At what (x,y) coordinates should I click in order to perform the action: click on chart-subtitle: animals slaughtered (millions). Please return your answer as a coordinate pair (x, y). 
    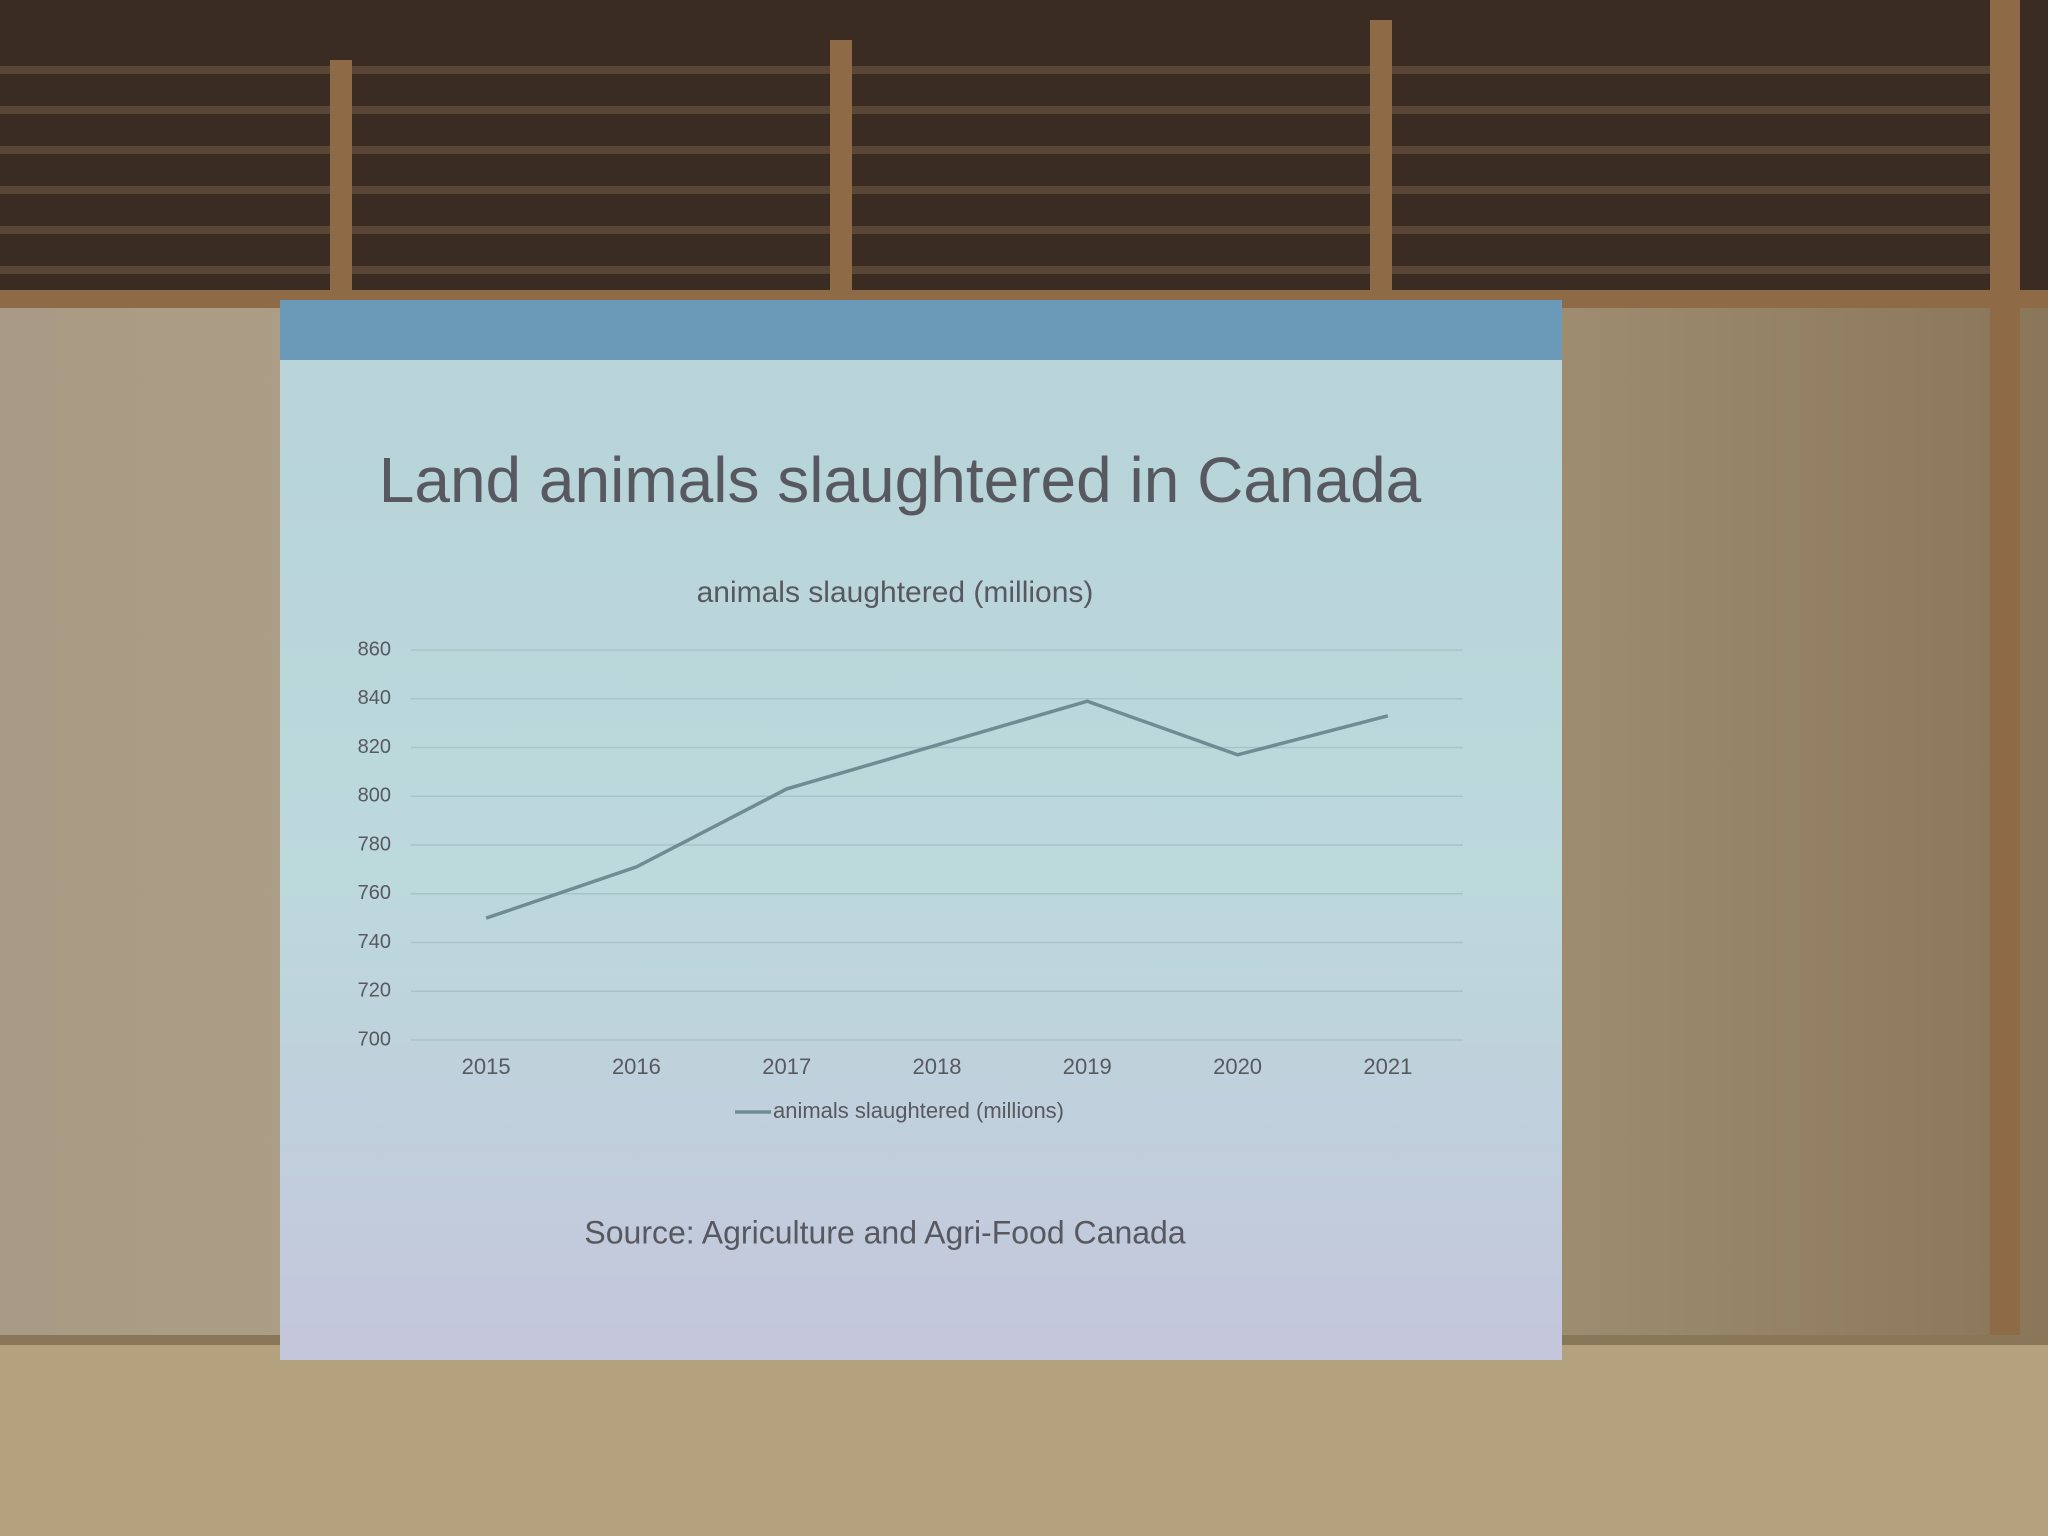
    Looking at the image, I should click on (895, 592).